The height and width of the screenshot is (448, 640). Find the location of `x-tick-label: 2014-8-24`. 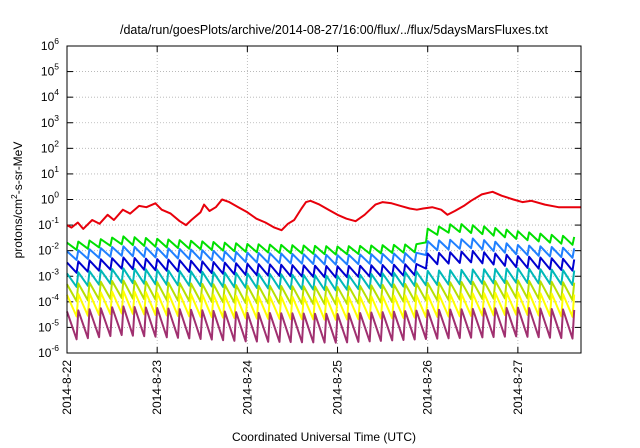

x-tick-label: 2014-8-24 is located at coordinates (247, 387).